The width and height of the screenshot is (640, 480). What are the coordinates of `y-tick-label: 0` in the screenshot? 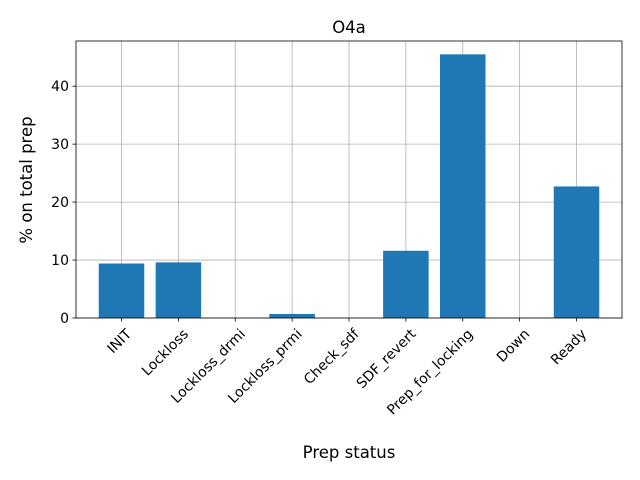 It's located at (64, 319).